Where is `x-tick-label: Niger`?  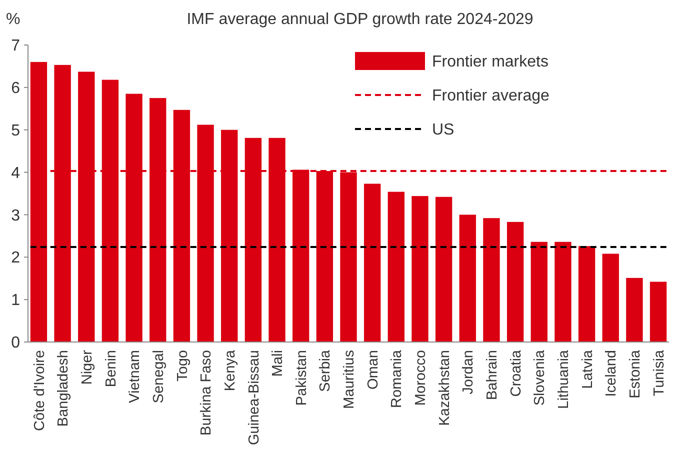 x-tick-label: Niger is located at coordinates (87, 367).